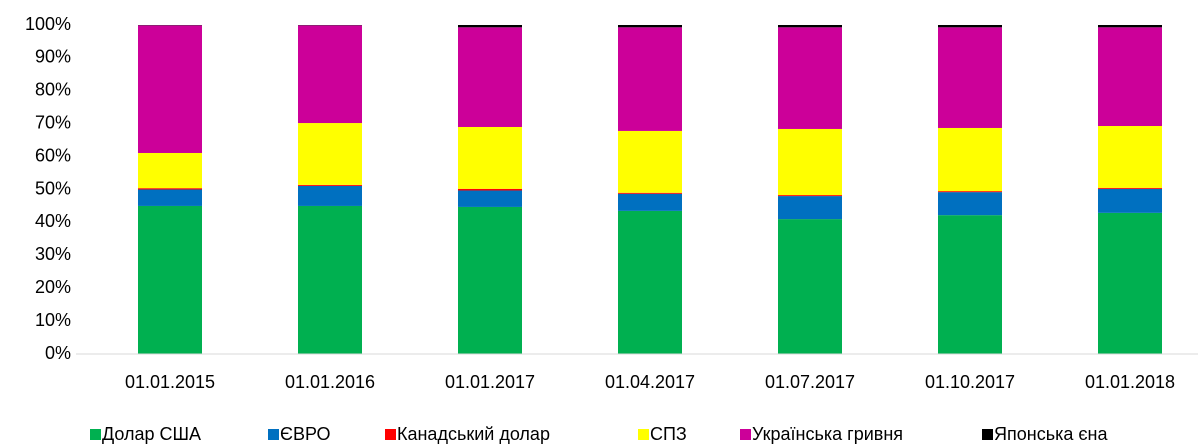 Image resolution: width=1198 pixels, height=445 pixels. What do you see at coordinates (1130, 382) in the screenshot?
I see `x-tick-label: 01.01.2018` at bounding box center [1130, 382].